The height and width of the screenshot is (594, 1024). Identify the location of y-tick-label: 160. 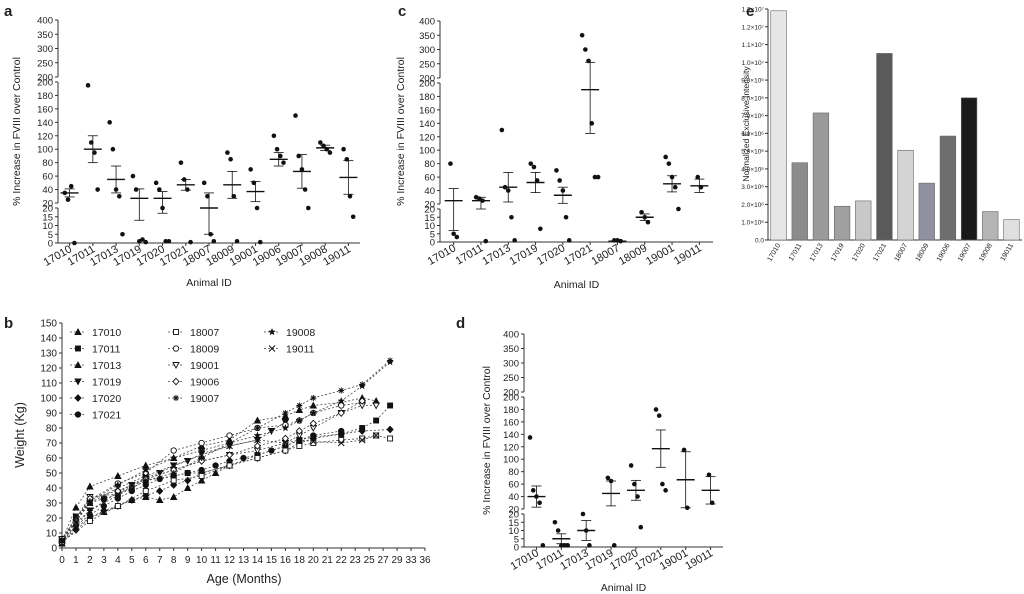
(511, 422).